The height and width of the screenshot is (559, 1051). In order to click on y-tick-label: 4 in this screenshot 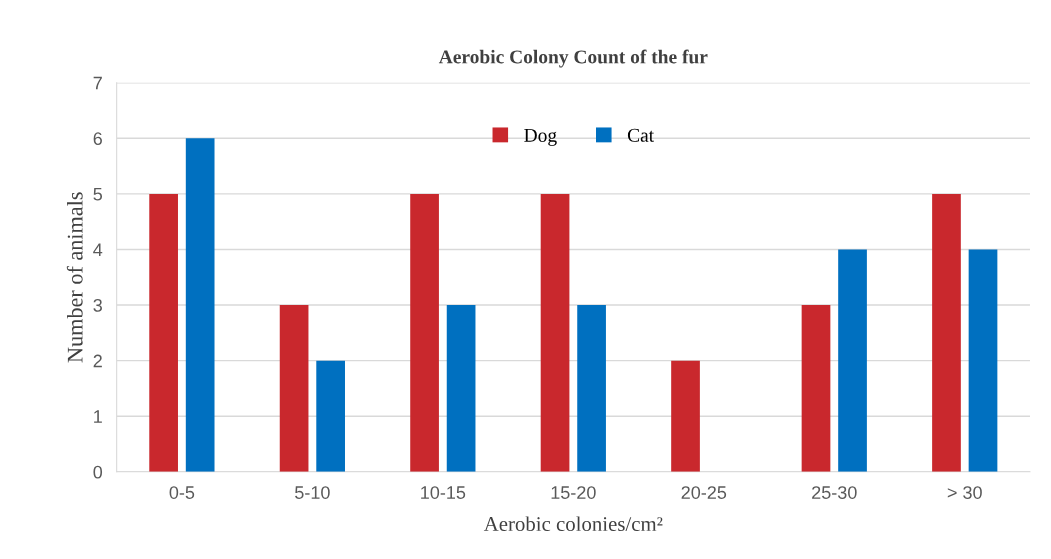, I will do `click(98, 250)`.